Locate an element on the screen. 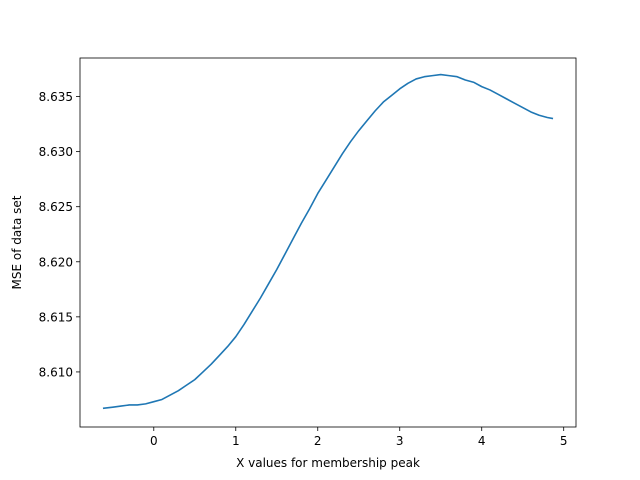 The height and width of the screenshot is (480, 640). y-tick-label: 8.615 is located at coordinates (56, 317).